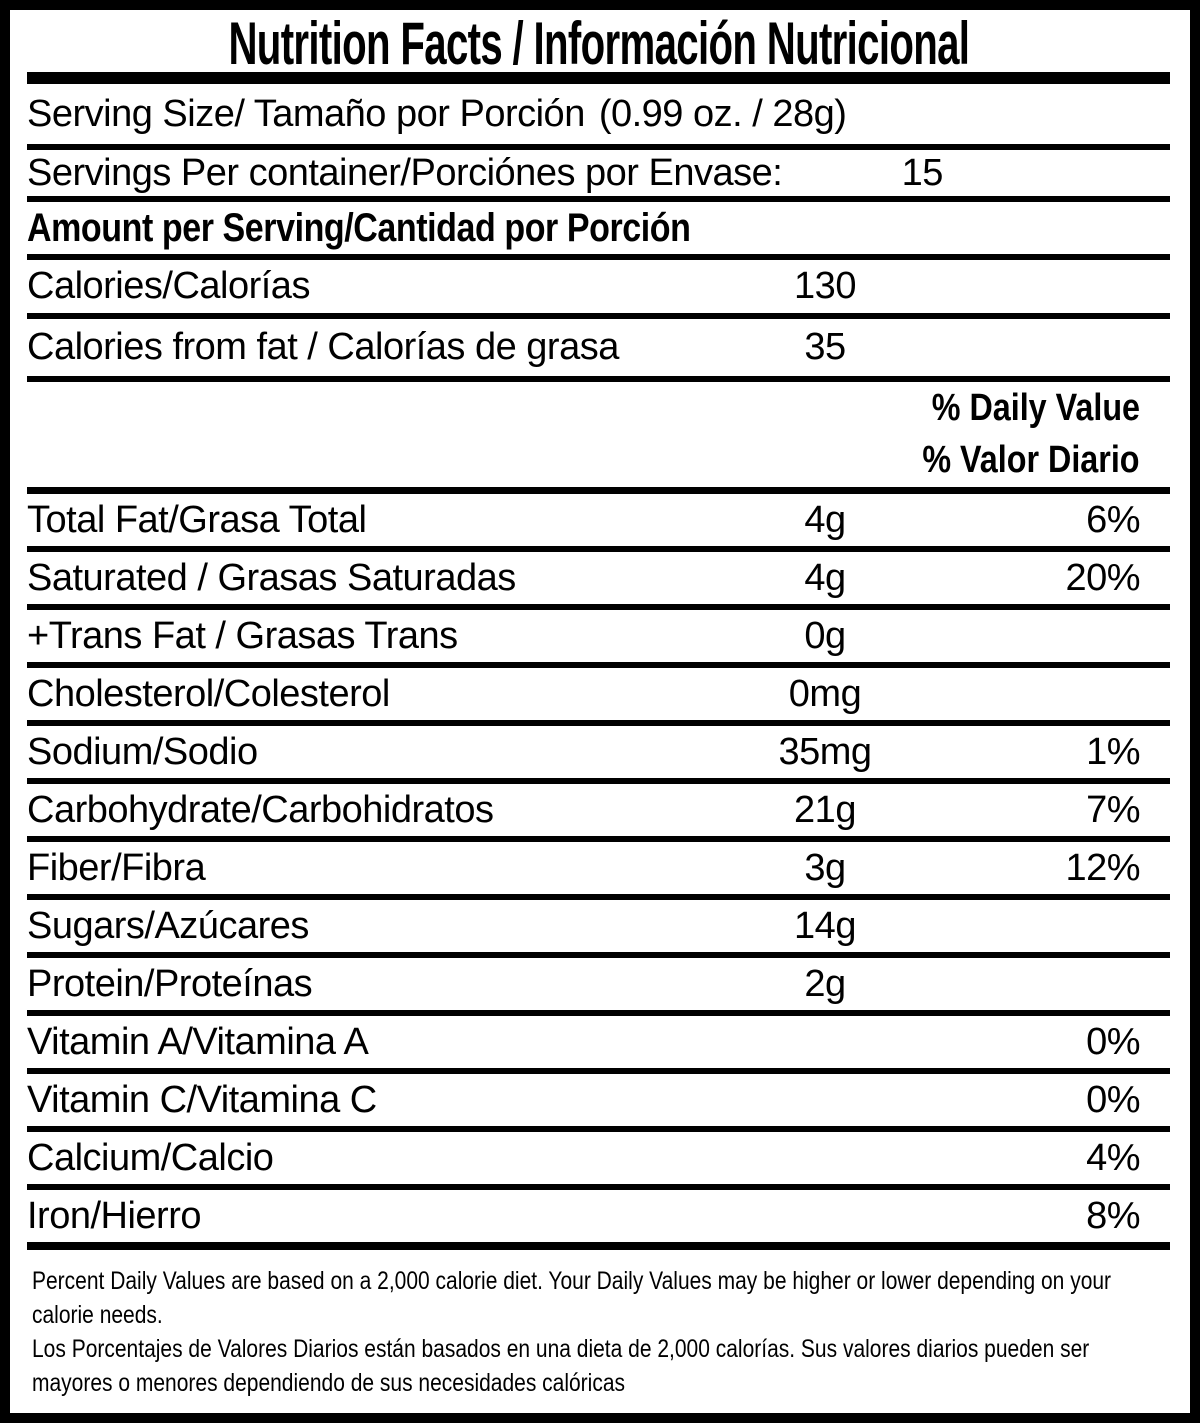  Describe the element at coordinates (1035, 407) in the screenshot. I see `daily-value-header-en: % Daily Value` at that location.